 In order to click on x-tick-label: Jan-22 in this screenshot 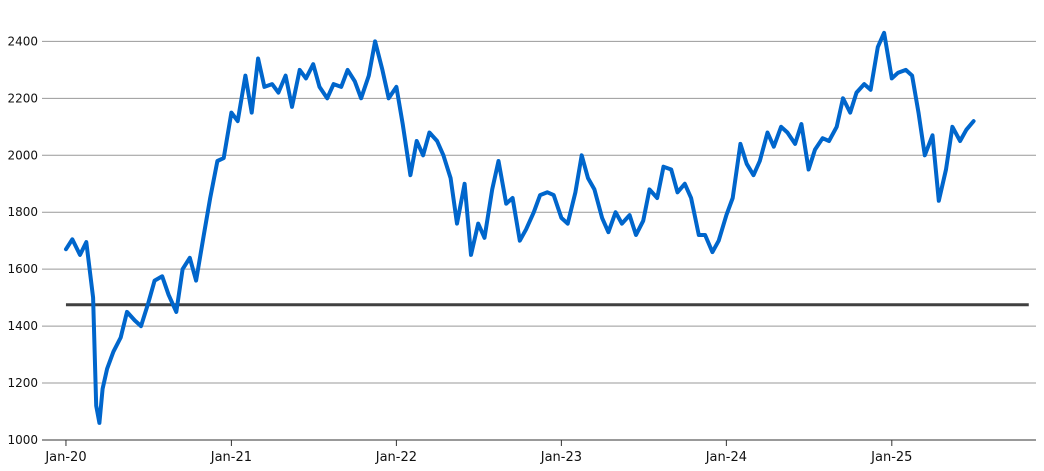, I will do `click(396, 457)`.